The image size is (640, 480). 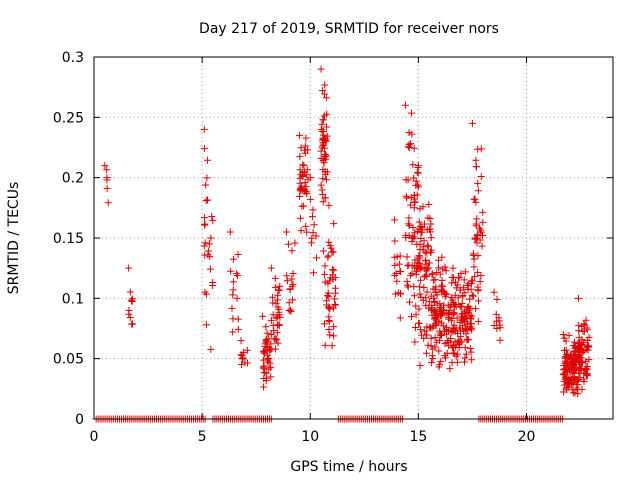 What do you see at coordinates (73, 179) in the screenshot?
I see `y-tick-label: 0.2` at bounding box center [73, 179].